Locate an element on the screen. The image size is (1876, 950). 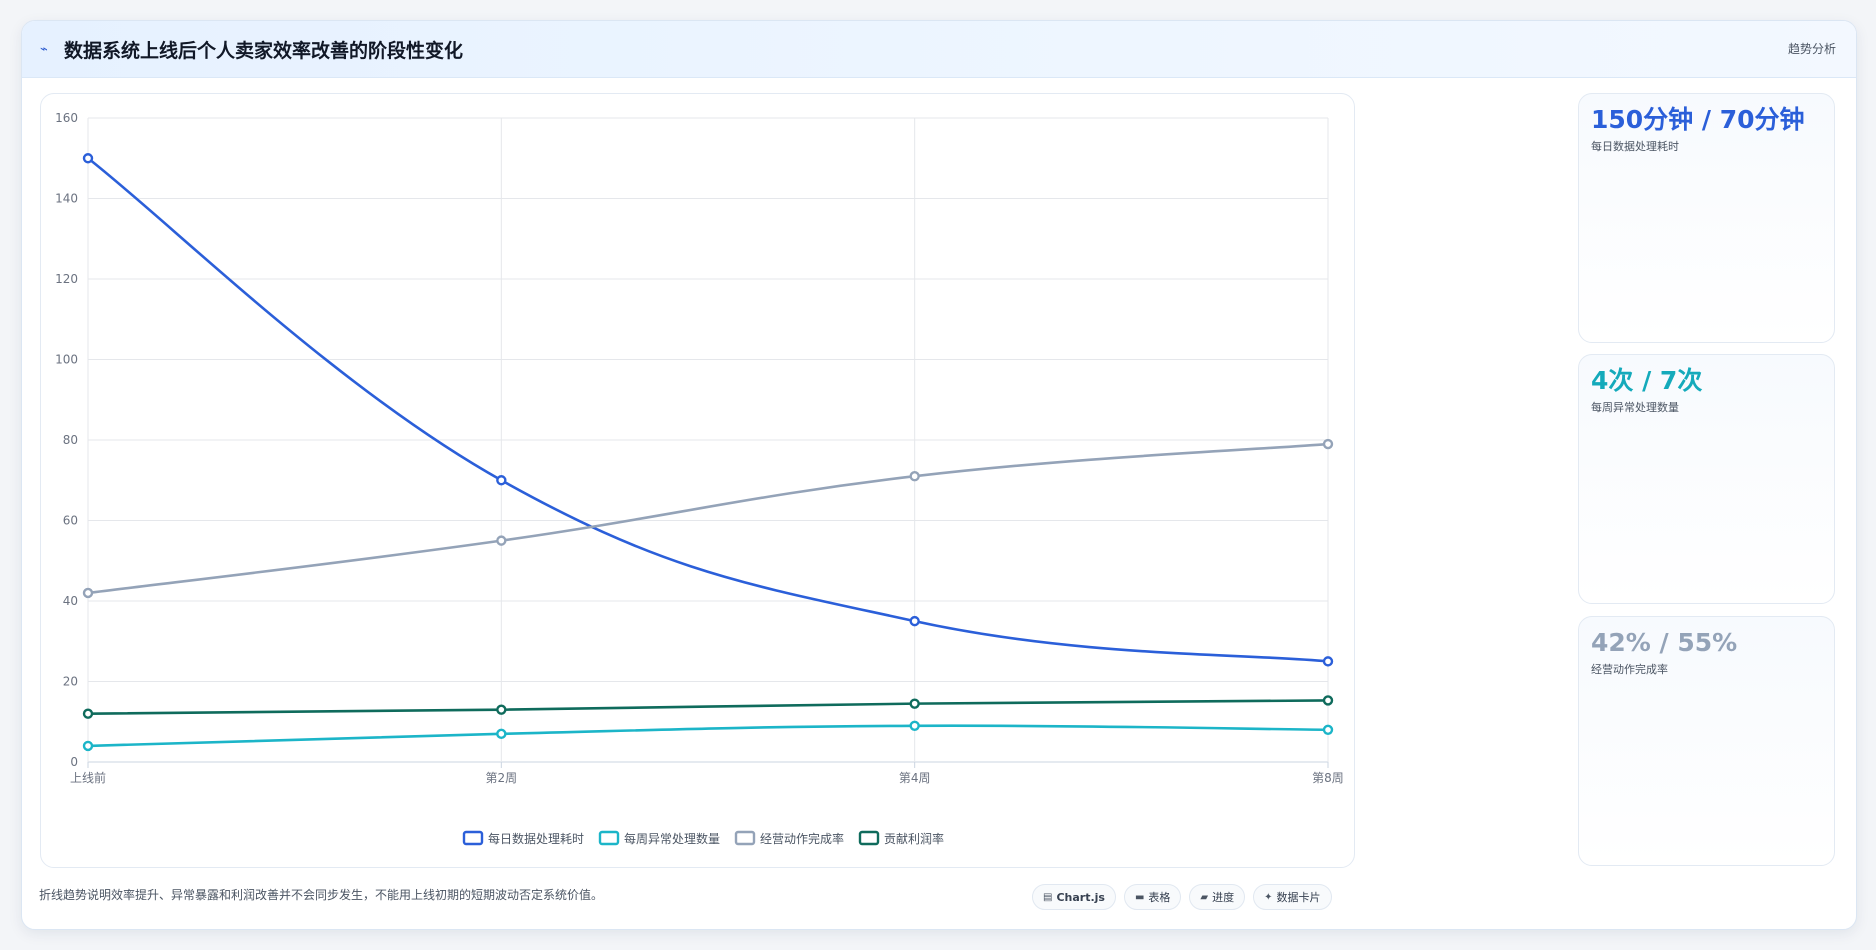
stat-label: 经营动作完成率 is located at coordinates (1629, 669).